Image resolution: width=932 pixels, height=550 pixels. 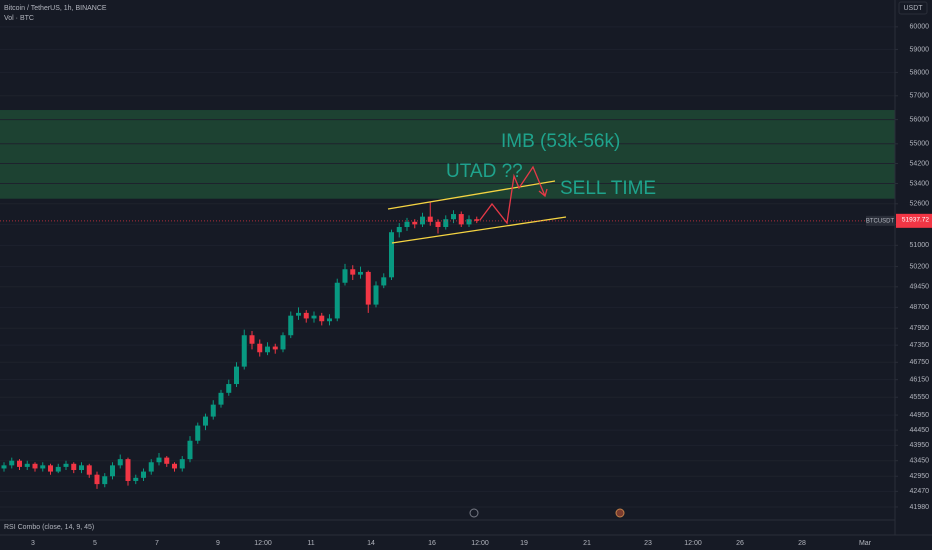 I want to click on annotation: IMB (53k-56k), so click(x=560, y=141).